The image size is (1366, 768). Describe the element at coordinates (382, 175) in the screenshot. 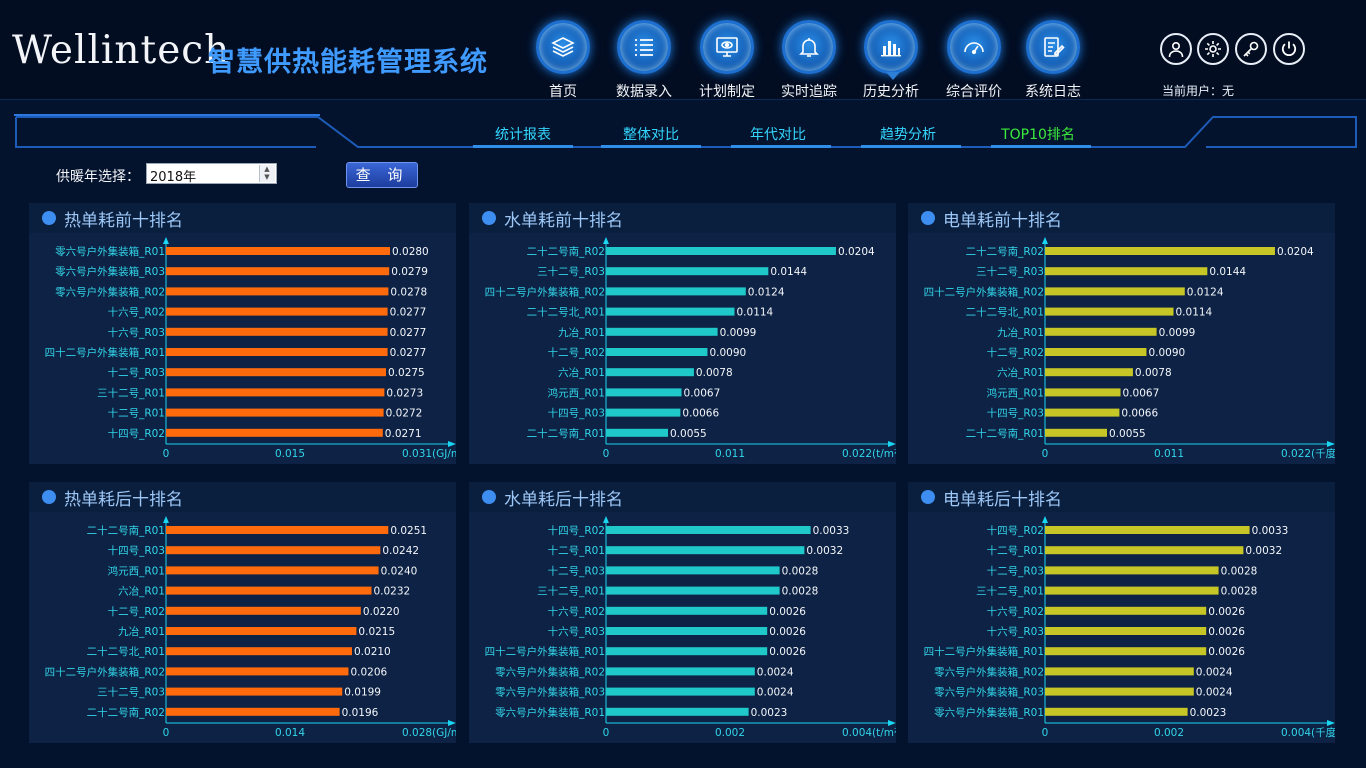

I see `query-button: 查 询` at that location.